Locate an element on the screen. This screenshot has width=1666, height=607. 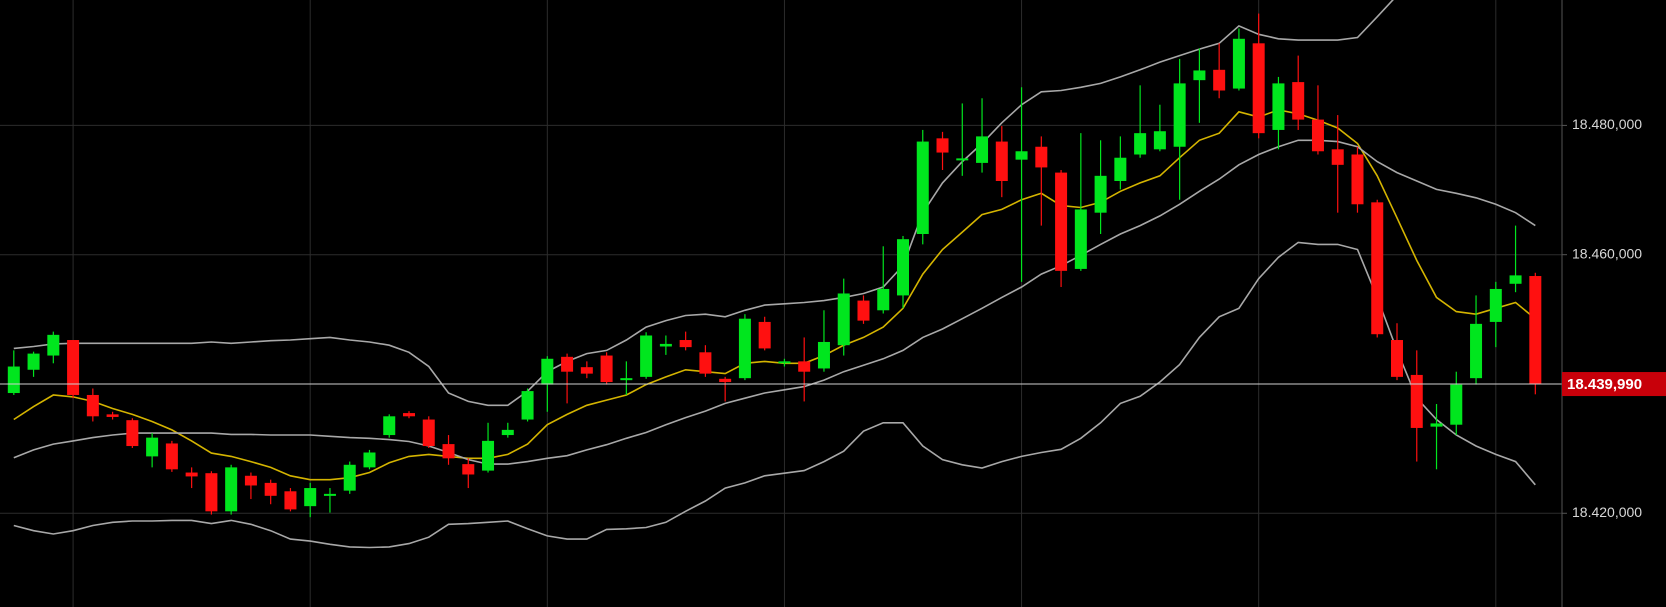
y-tick-label: 18.460,000 is located at coordinates (1607, 253).